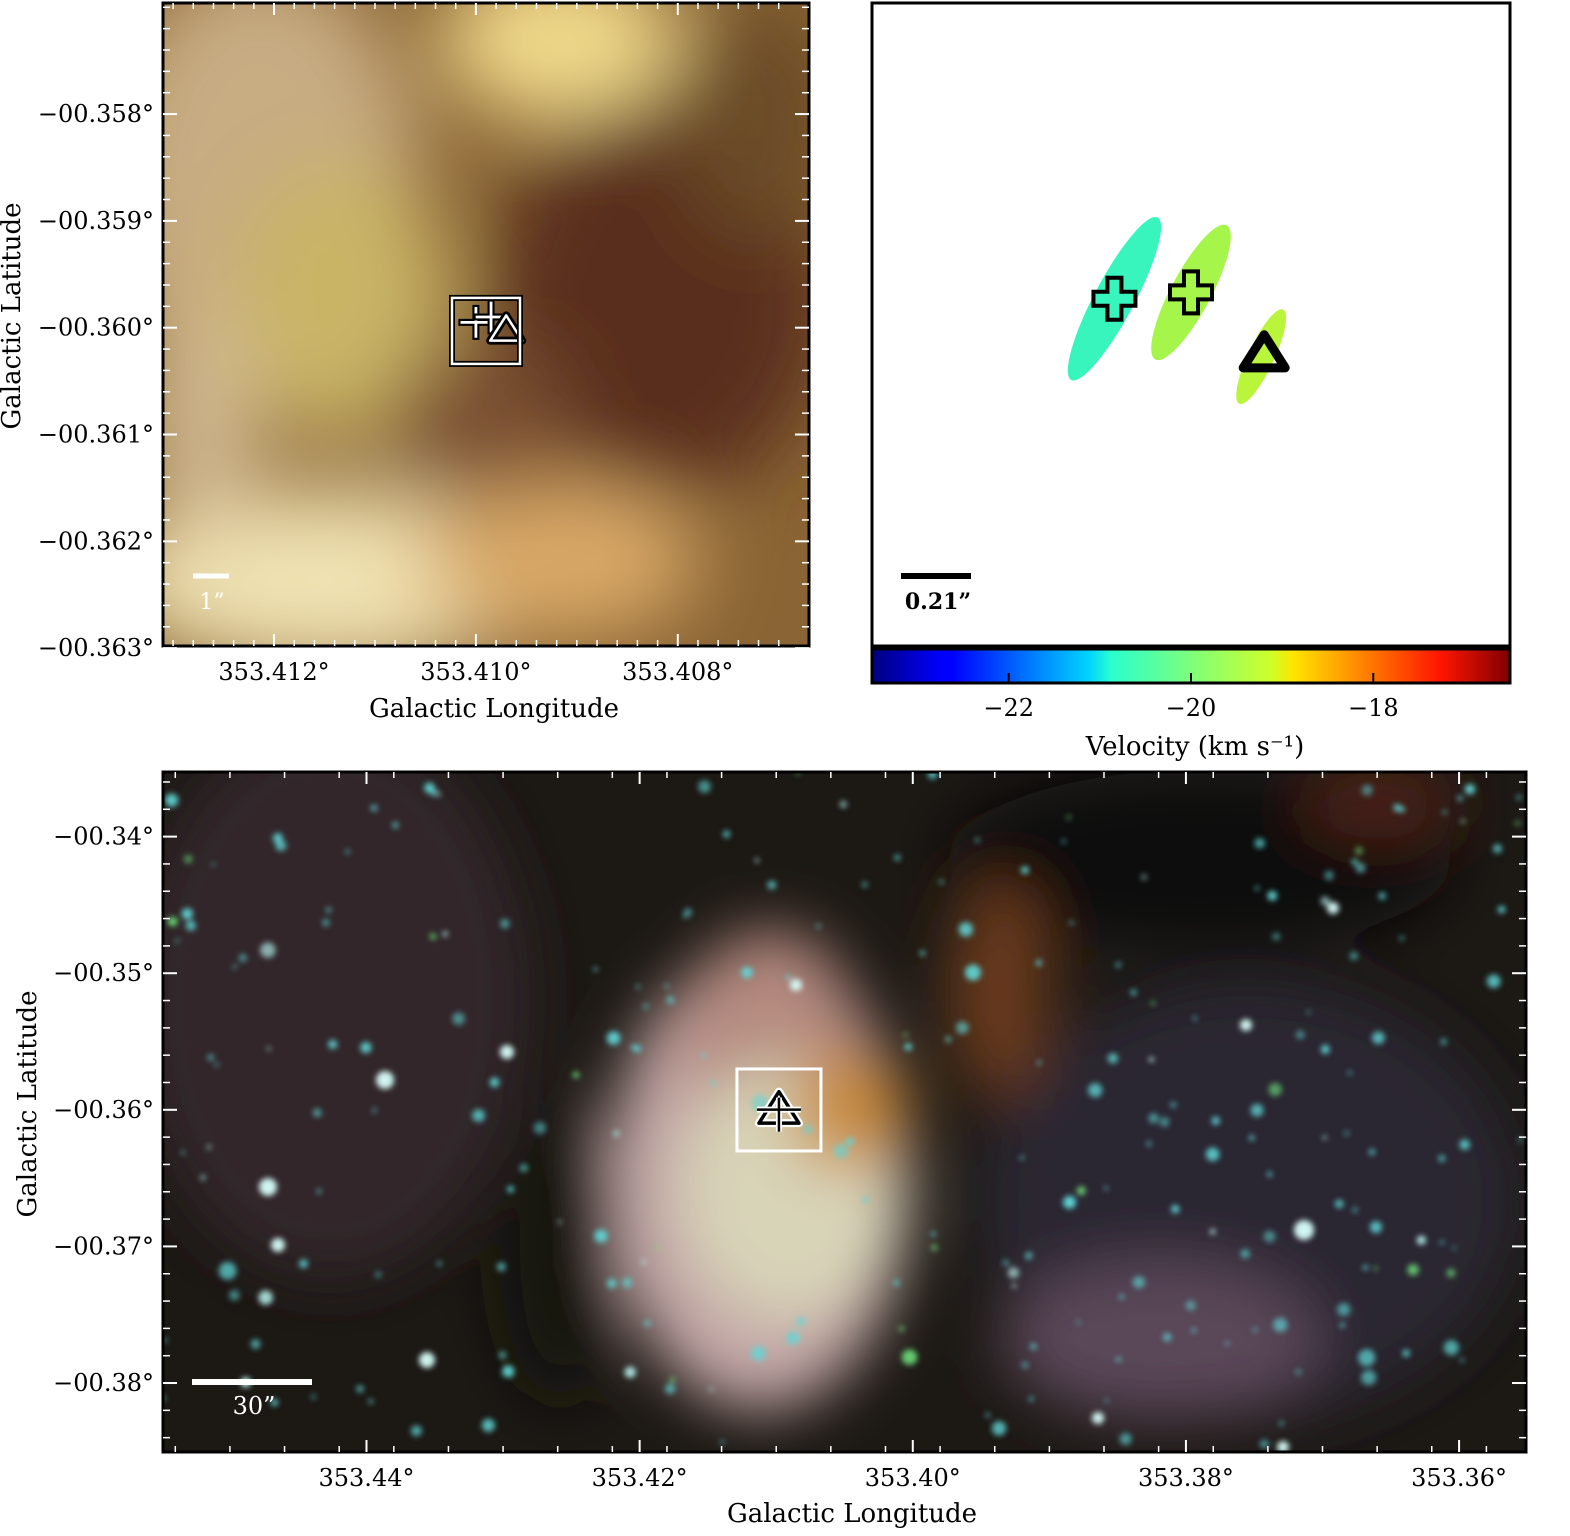 The width and height of the screenshot is (1570, 1536). What do you see at coordinates (211, 602) in the screenshot?
I see `zoom-scalebar-label: 1”` at bounding box center [211, 602].